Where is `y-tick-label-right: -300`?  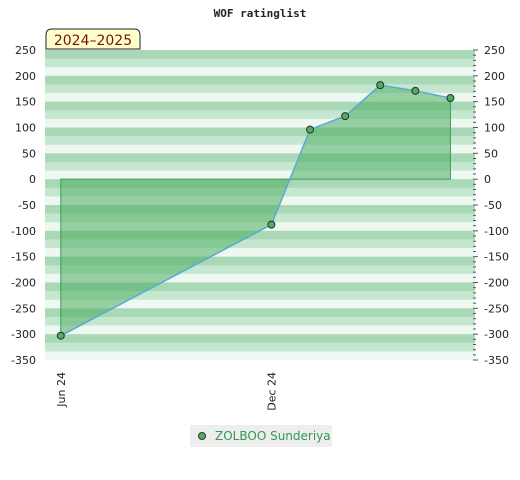
y-tick-label-right: -300 is located at coordinates (496, 334).